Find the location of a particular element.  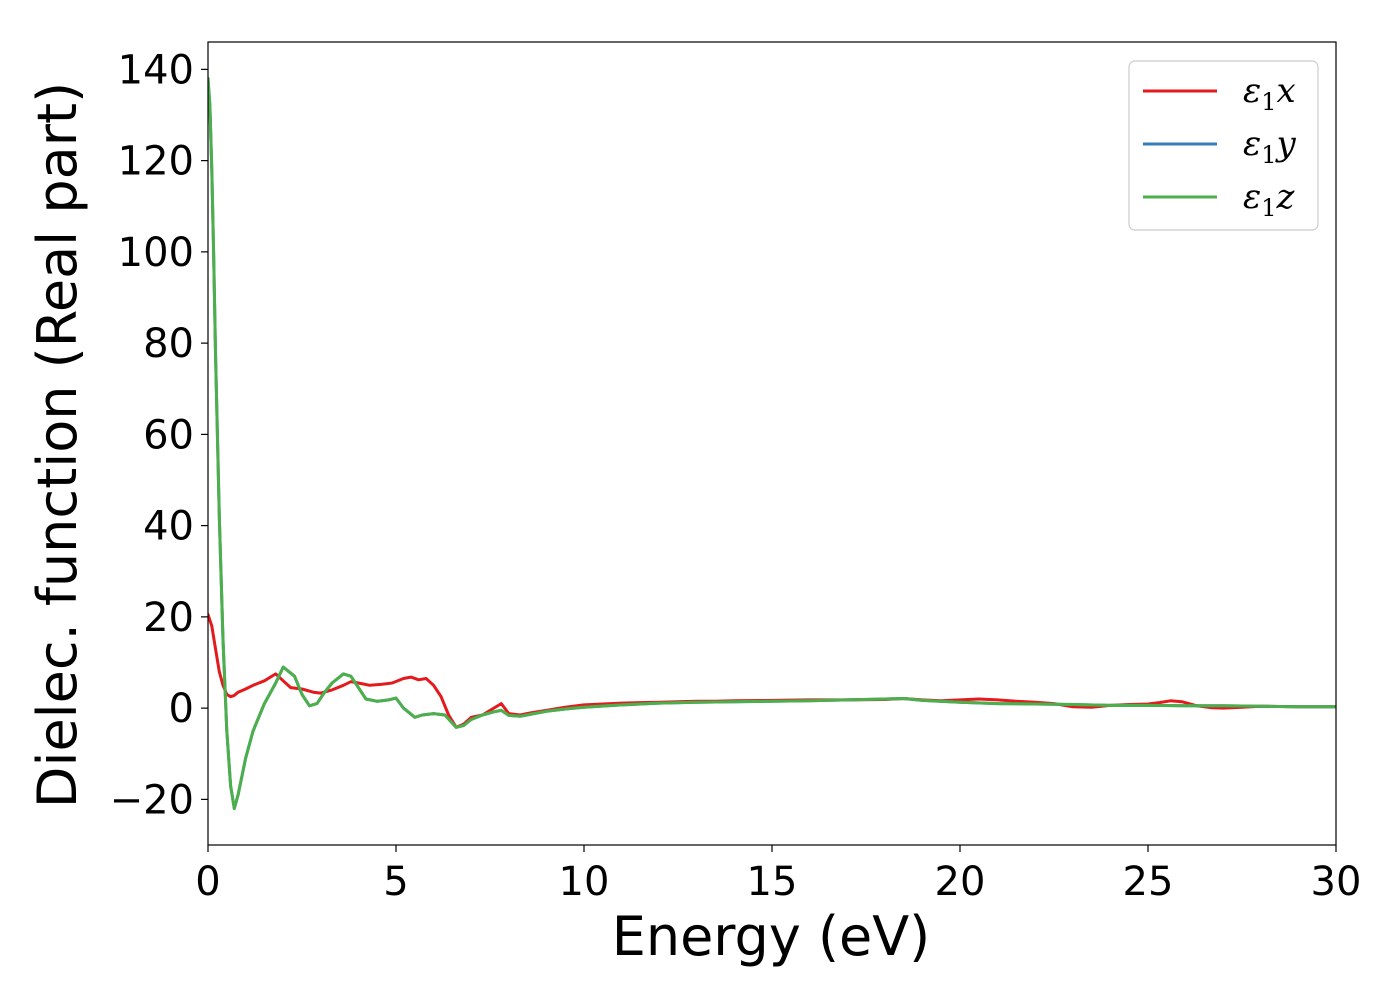

legend-label-z: ε1z is located at coordinates (1269, 199).